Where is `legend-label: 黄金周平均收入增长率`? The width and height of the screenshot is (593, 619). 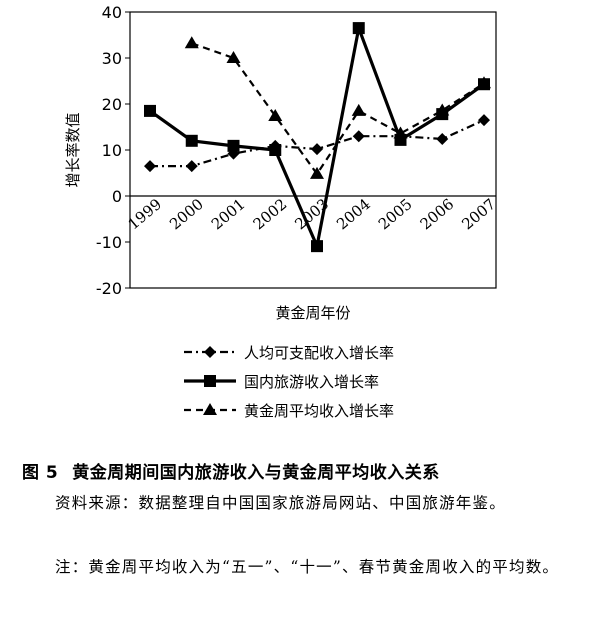
legend-label: 黄金周平均收入增长率 is located at coordinates (319, 411).